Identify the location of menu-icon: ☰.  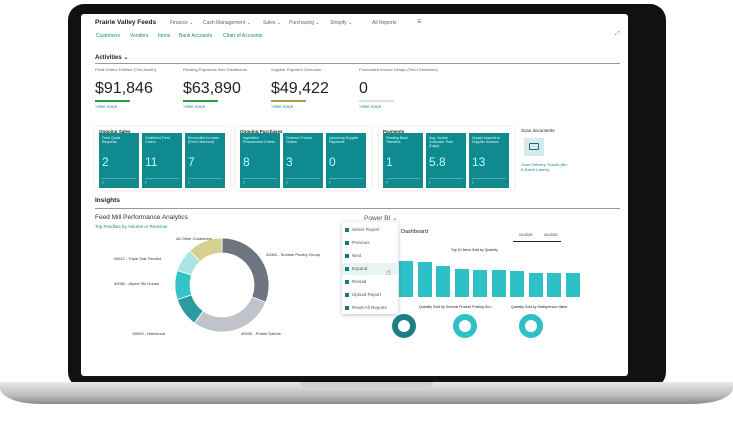
(419, 22).